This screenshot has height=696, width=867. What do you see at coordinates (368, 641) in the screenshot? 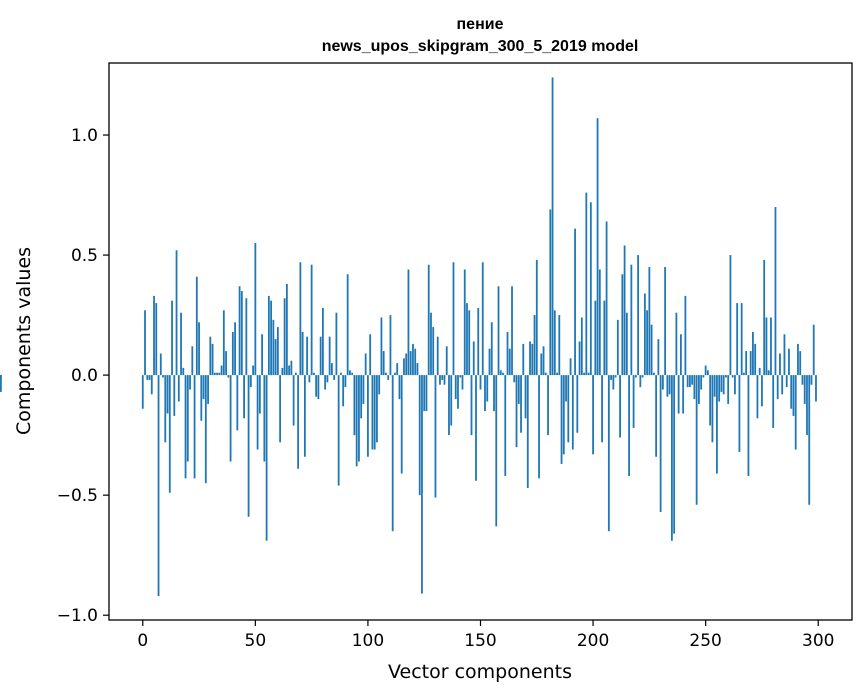
I see `x-tick-label: 100` at bounding box center [368, 641].